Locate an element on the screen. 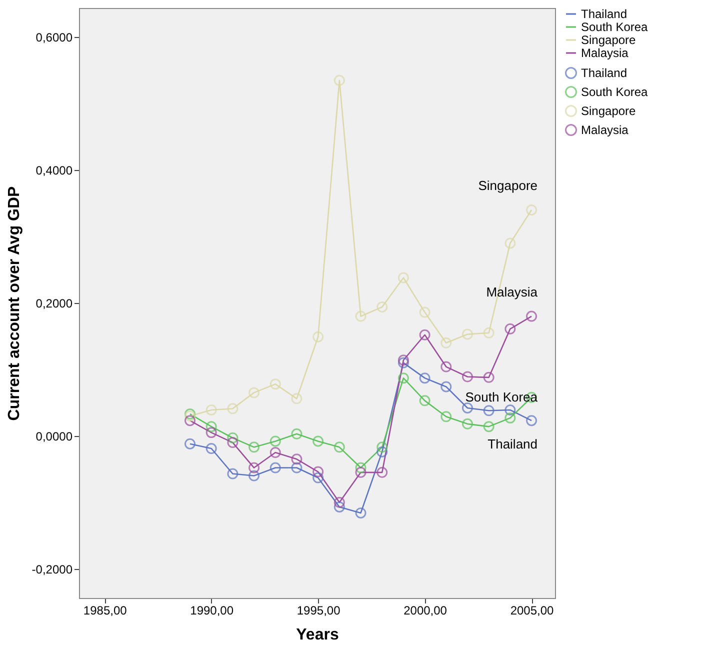 The width and height of the screenshot is (707, 657). y-axis-title: Current account over Avg GDP is located at coordinates (14, 303).